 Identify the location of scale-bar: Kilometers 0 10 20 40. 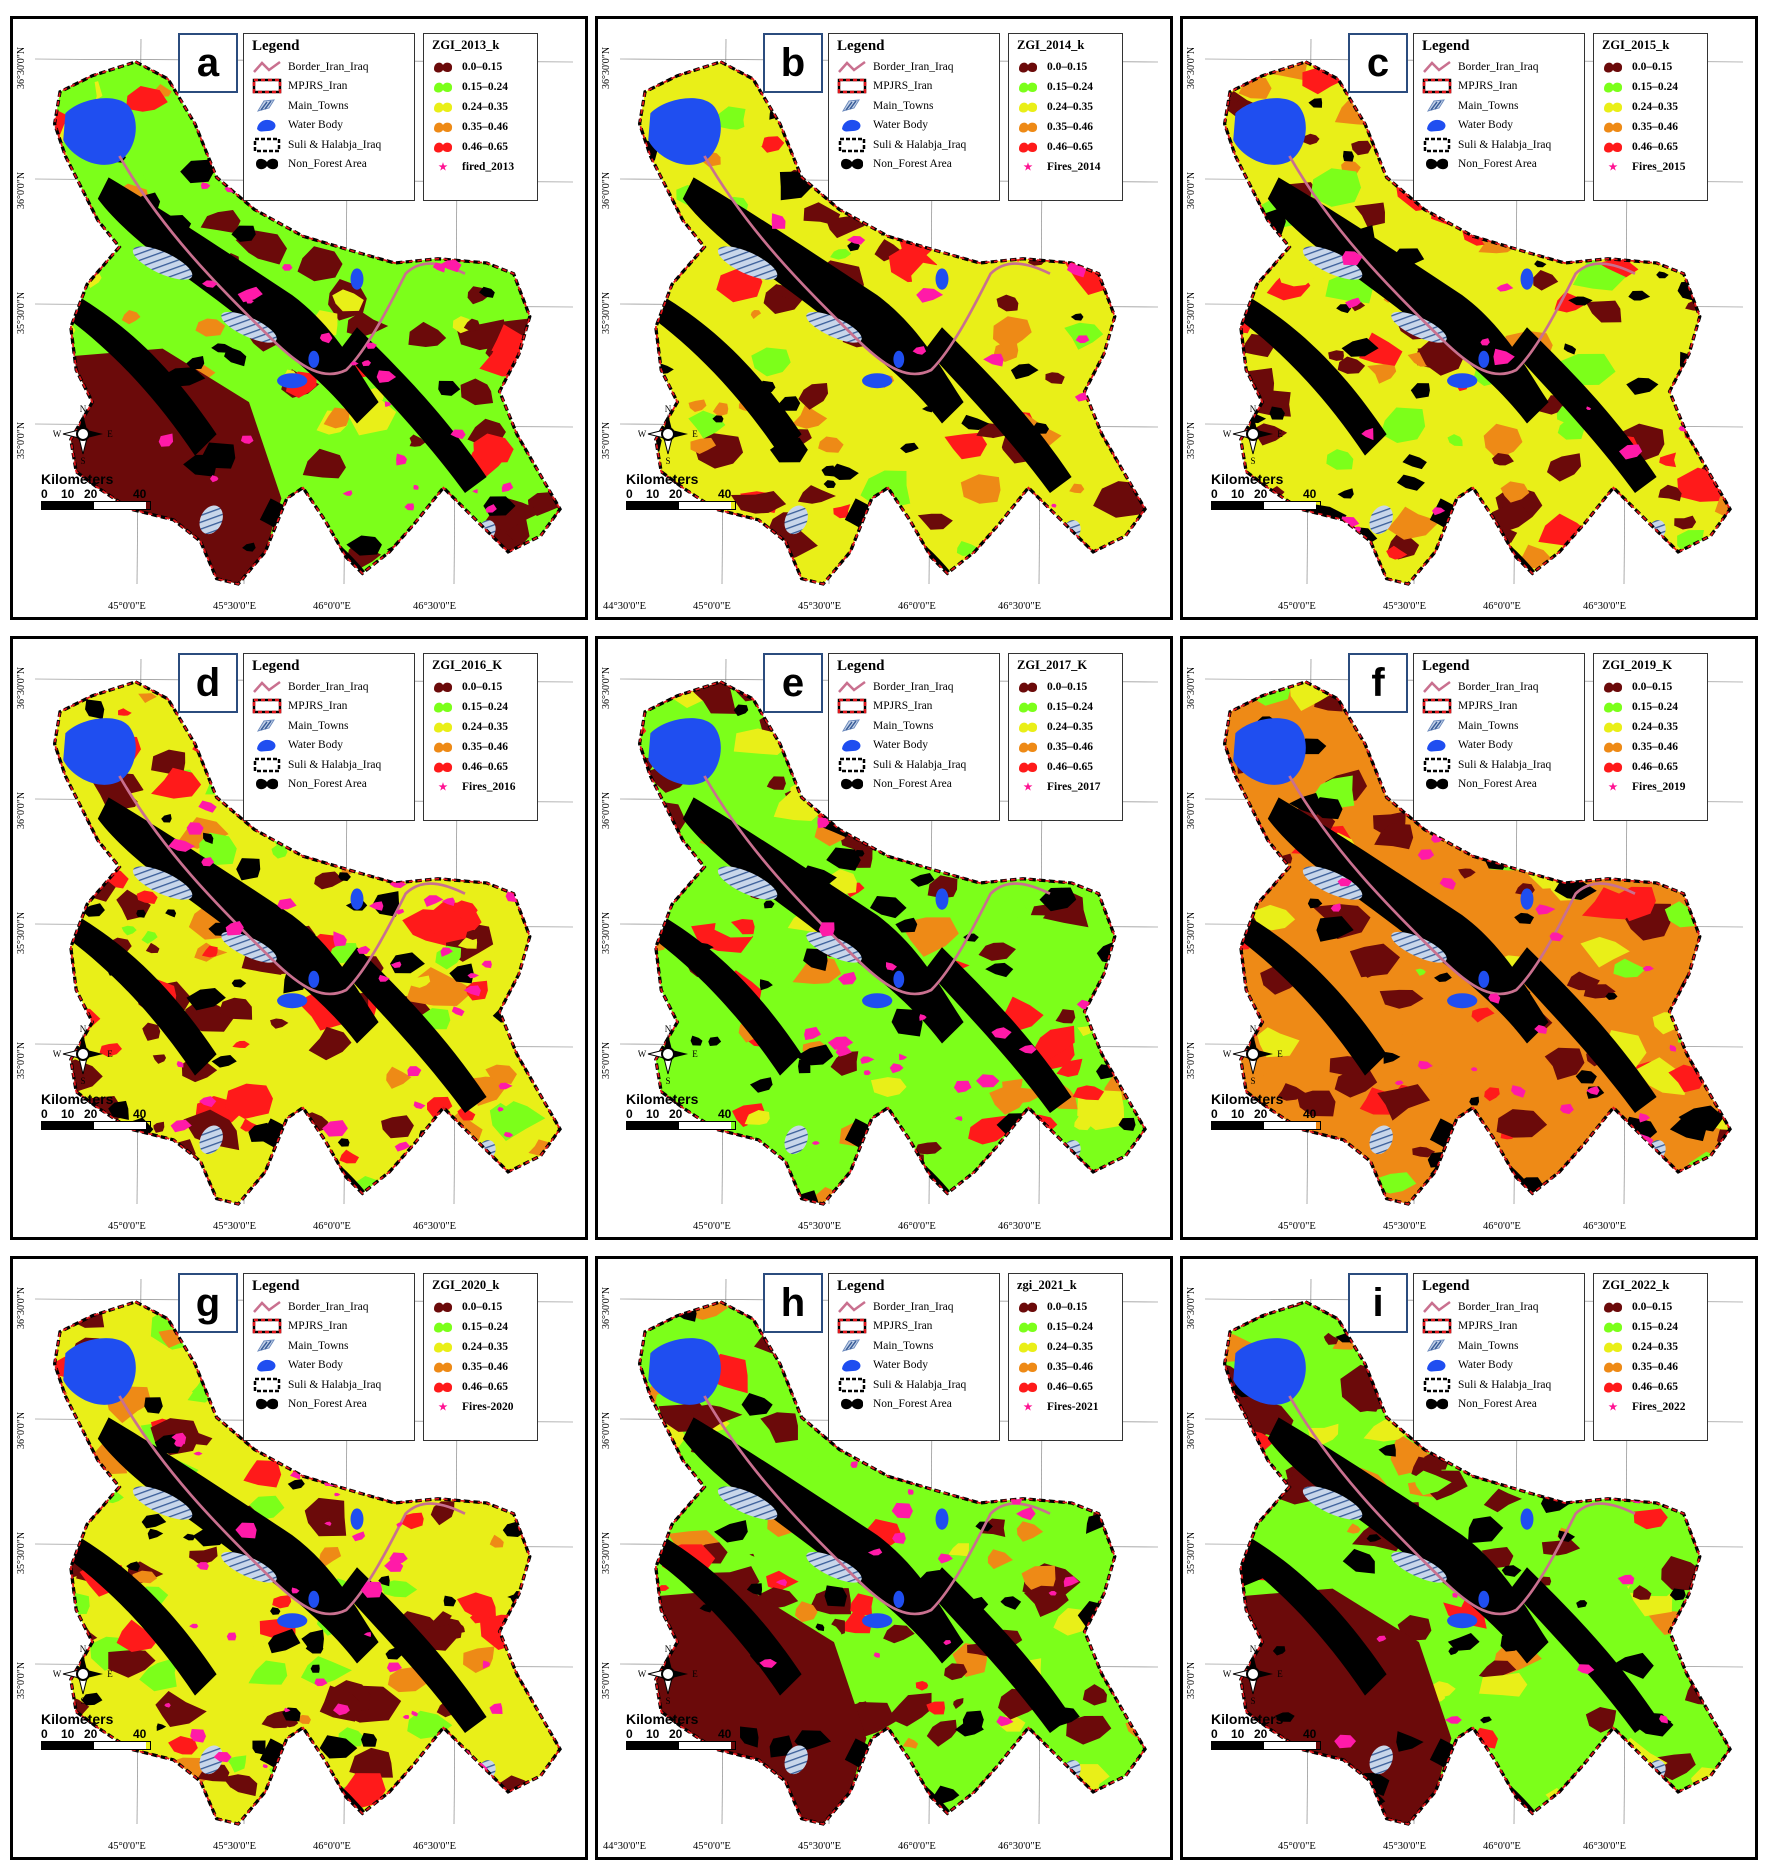
(681, 1110).